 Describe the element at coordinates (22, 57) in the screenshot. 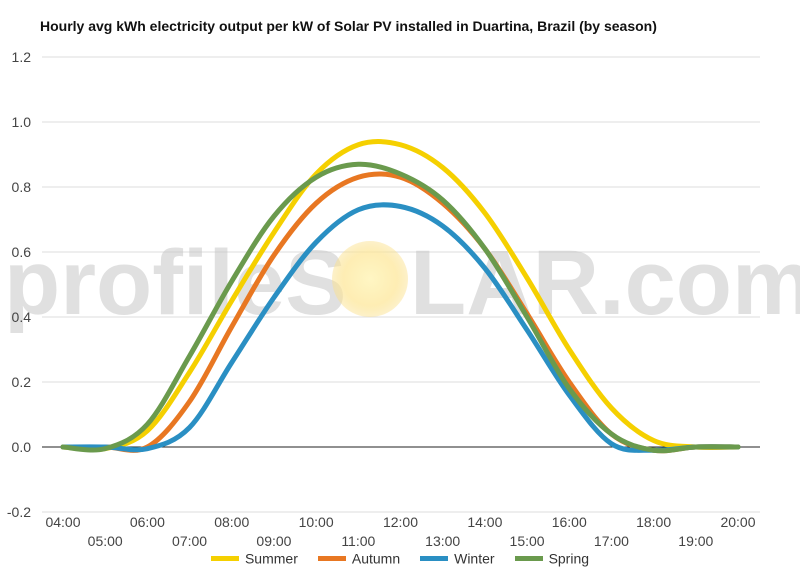

I see `y-tick-label: 1.2` at that location.